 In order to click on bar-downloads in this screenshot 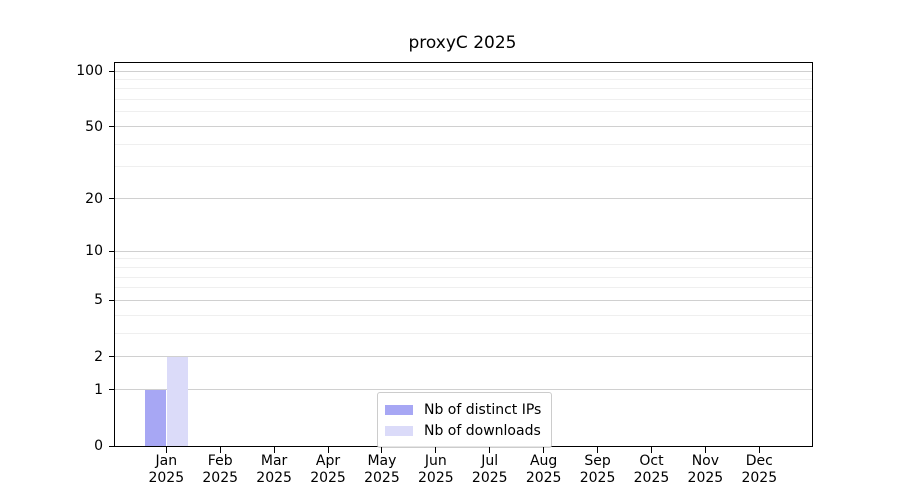, I will do `click(177, 401)`.